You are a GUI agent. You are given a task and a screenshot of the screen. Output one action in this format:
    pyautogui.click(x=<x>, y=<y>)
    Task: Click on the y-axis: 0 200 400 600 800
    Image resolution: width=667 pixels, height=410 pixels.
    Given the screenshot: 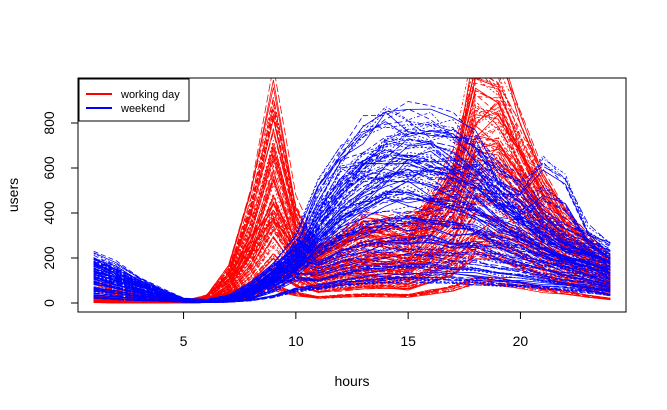 What is the action you would take?
    pyautogui.click(x=59, y=209)
    